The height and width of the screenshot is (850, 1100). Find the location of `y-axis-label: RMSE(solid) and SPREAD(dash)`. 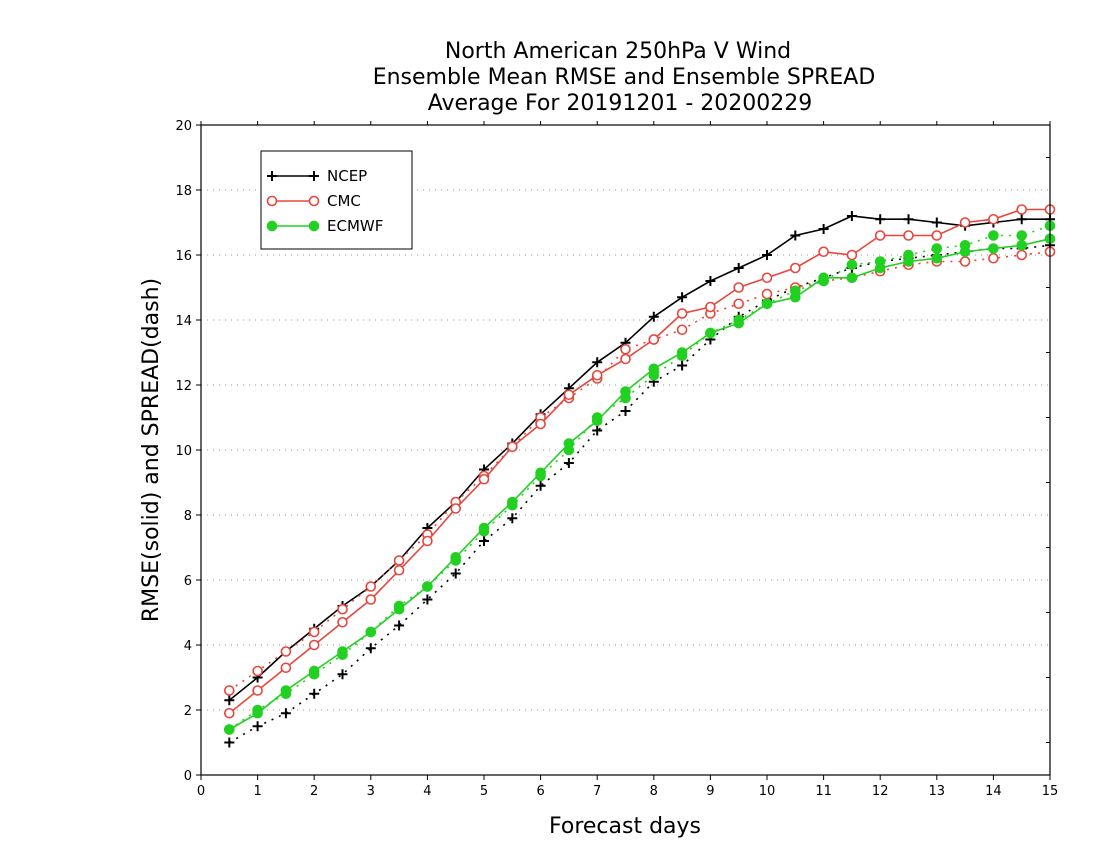

y-axis-label: RMSE(solid) and SPREAD(dash) is located at coordinates (151, 450).